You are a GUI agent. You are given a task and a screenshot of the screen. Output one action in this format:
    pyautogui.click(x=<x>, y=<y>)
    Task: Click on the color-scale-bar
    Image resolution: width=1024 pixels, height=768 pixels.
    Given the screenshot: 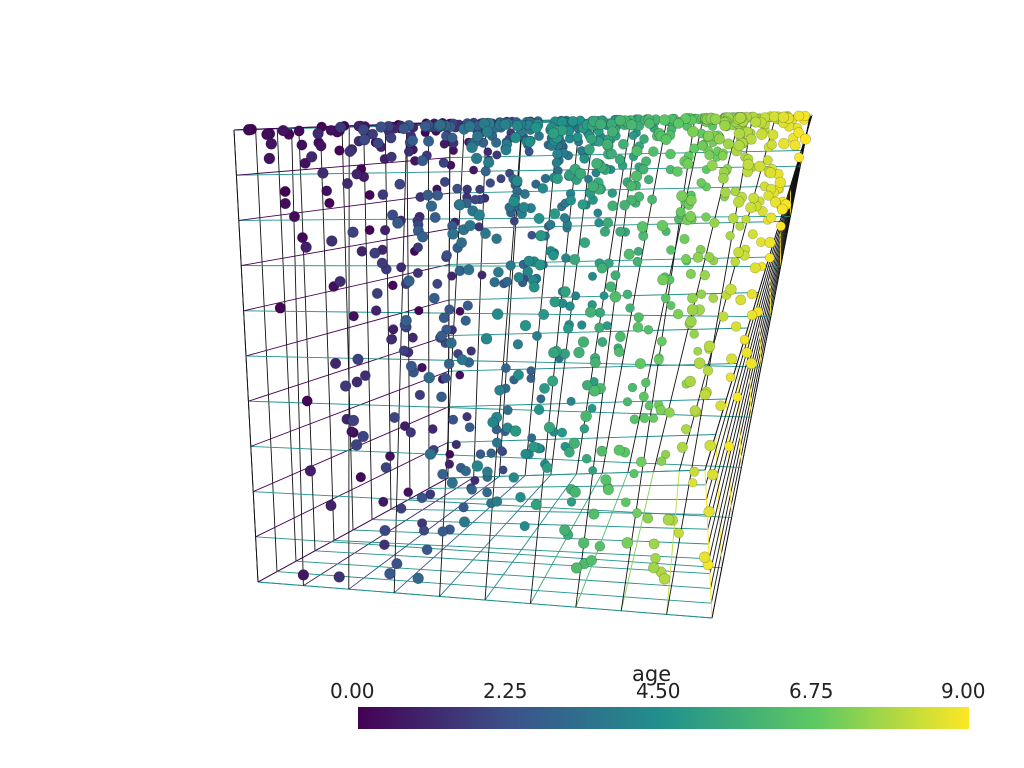 What is the action you would take?
    pyautogui.click(x=663, y=718)
    